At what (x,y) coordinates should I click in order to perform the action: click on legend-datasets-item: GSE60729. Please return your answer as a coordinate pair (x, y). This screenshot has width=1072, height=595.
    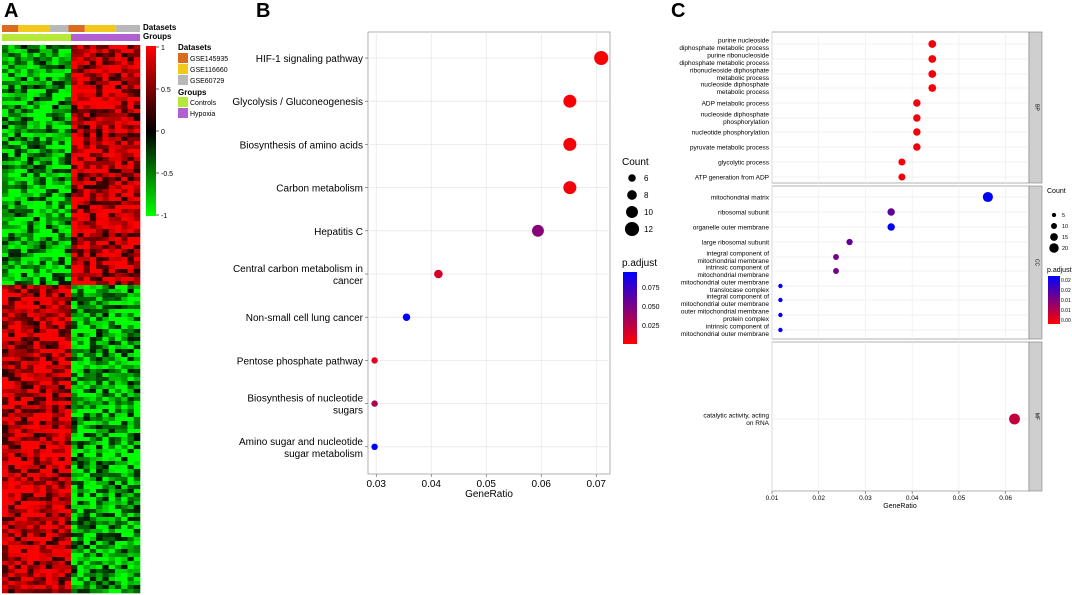
    Looking at the image, I should click on (207, 81).